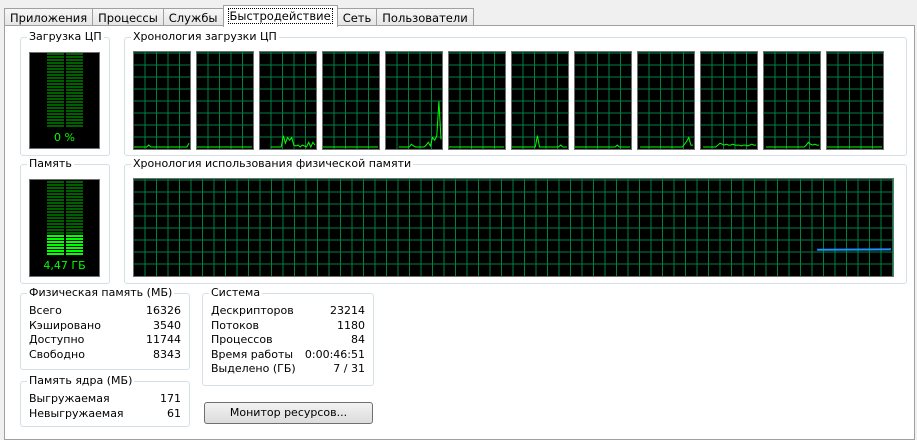  What do you see at coordinates (69, 398) in the screenshot?
I see `stat-label: Выгружаемая` at bounding box center [69, 398].